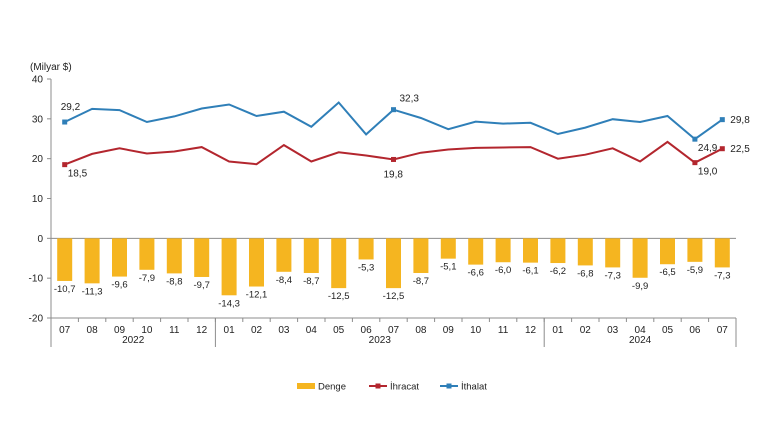  Describe the element at coordinates (133, 340) in the screenshot. I see `year-label: 2022` at that location.